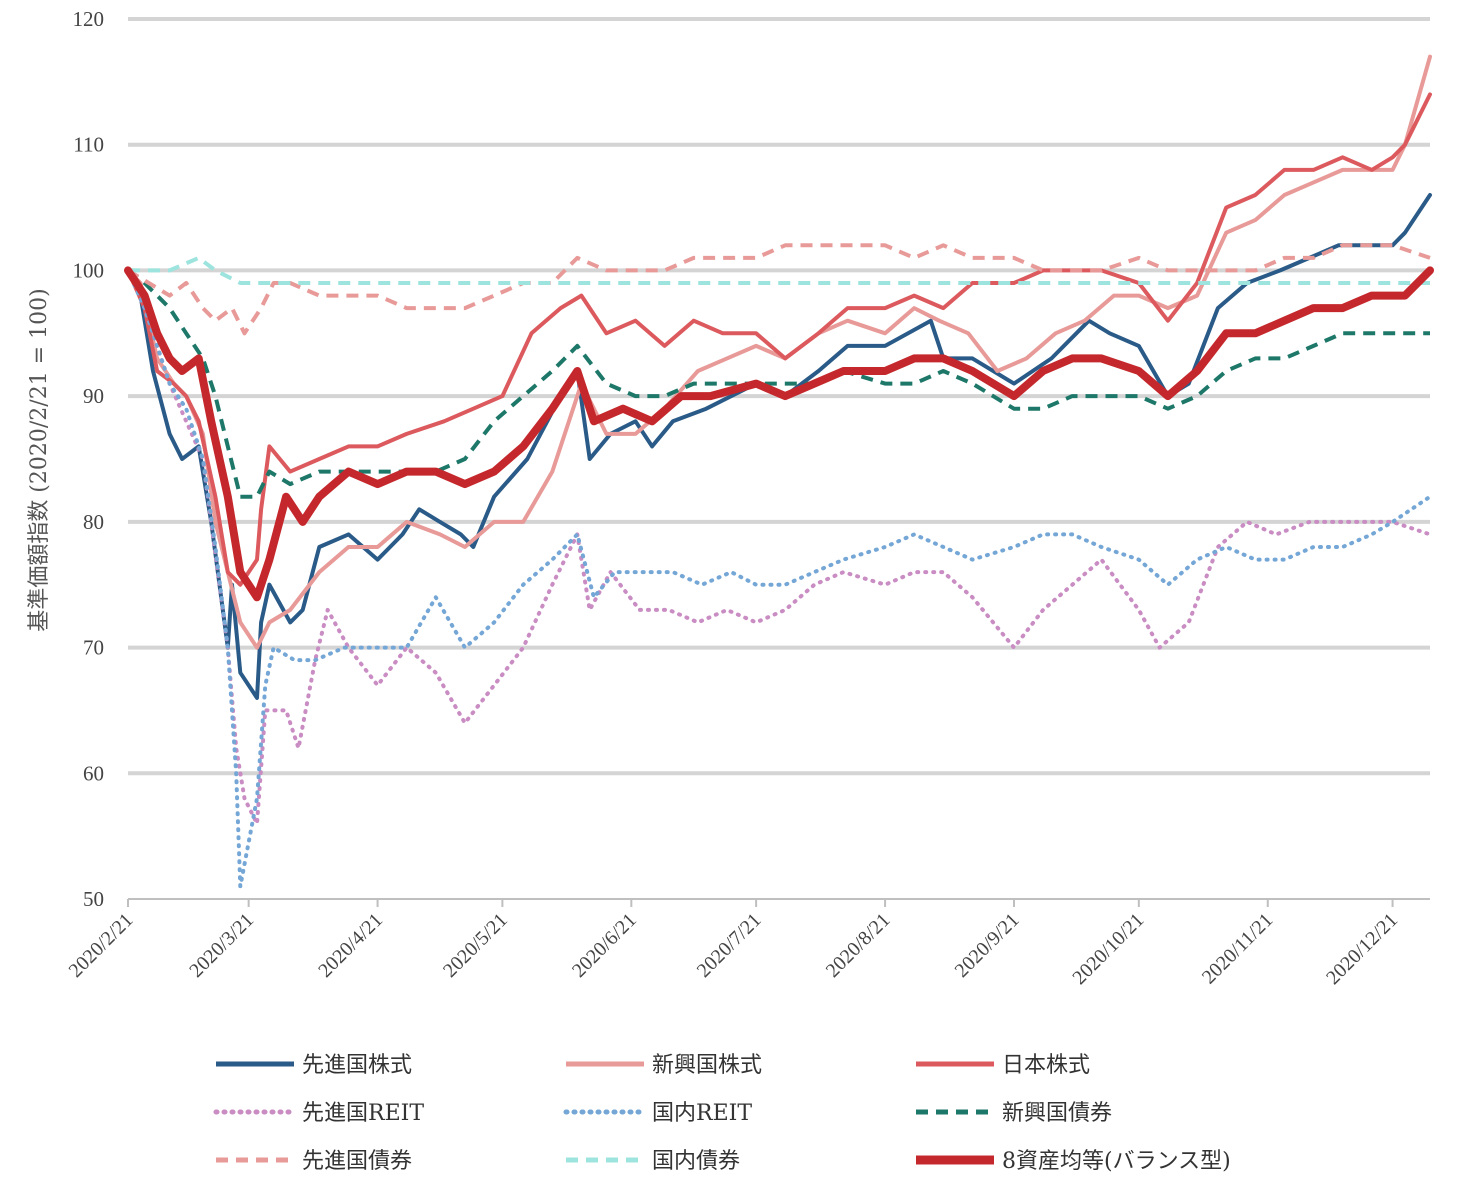 This screenshot has height=1184, width=1462. Describe the element at coordinates (729, 945) in the screenshot. I see `x-tick-label: 2020/7/21` at that location.